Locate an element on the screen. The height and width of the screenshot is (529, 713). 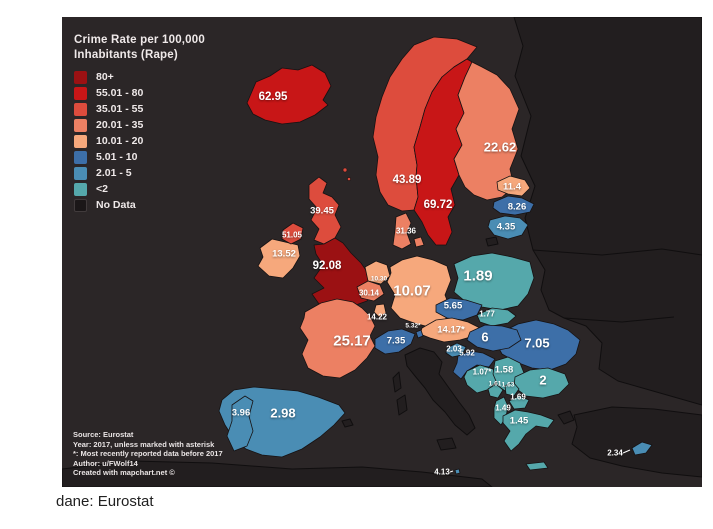
value-label-greece: 1.45 is located at coordinates (519, 421).